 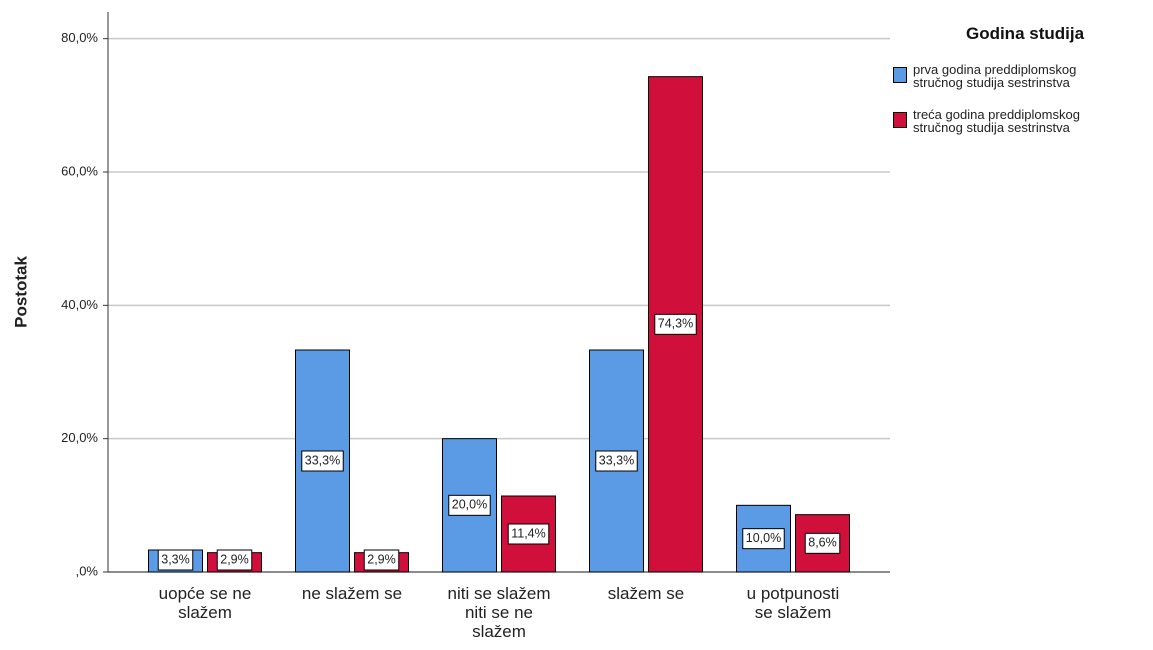 I want to click on x-tick-label-line: ne slažem se, so click(x=352, y=593).